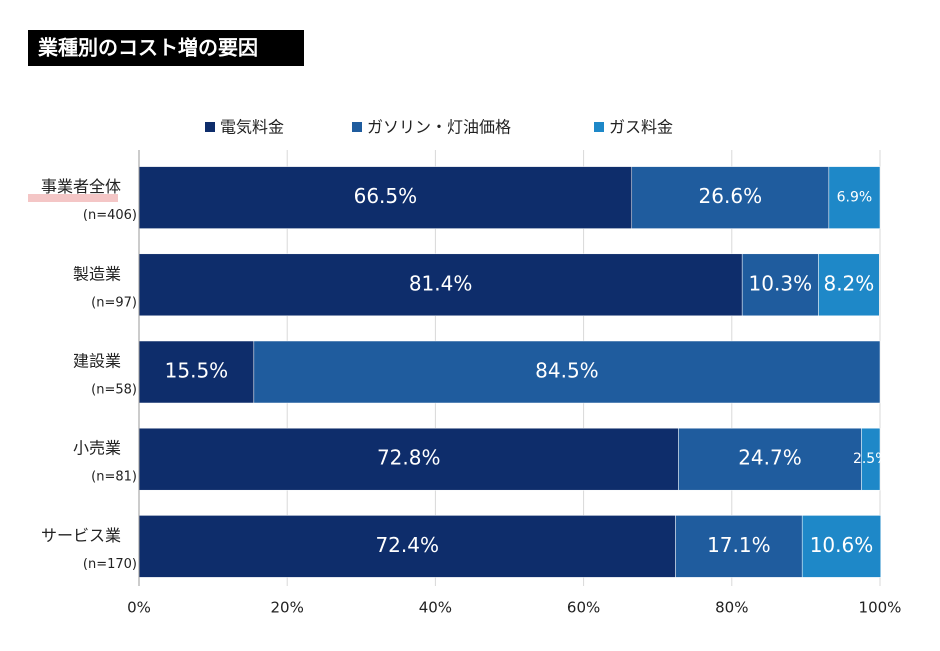  What do you see at coordinates (114, 302) in the screenshot?
I see `y-tick-note: (n=97)` at bounding box center [114, 302].